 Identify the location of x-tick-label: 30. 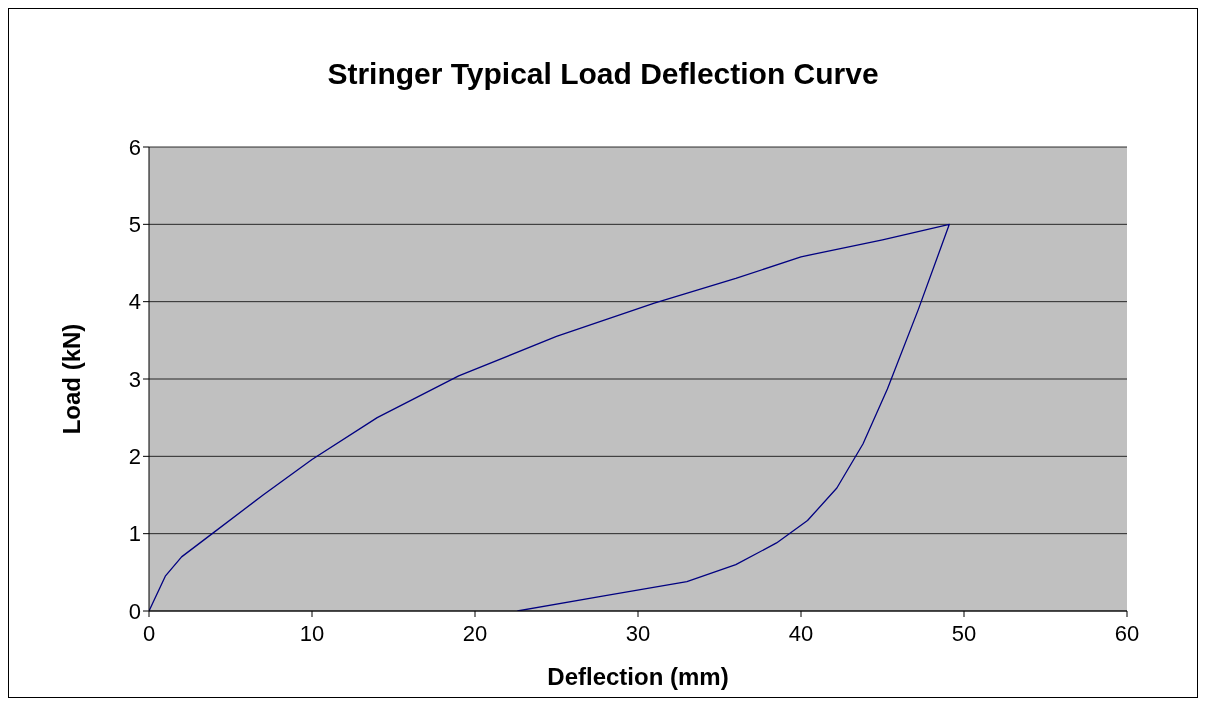
(638, 633).